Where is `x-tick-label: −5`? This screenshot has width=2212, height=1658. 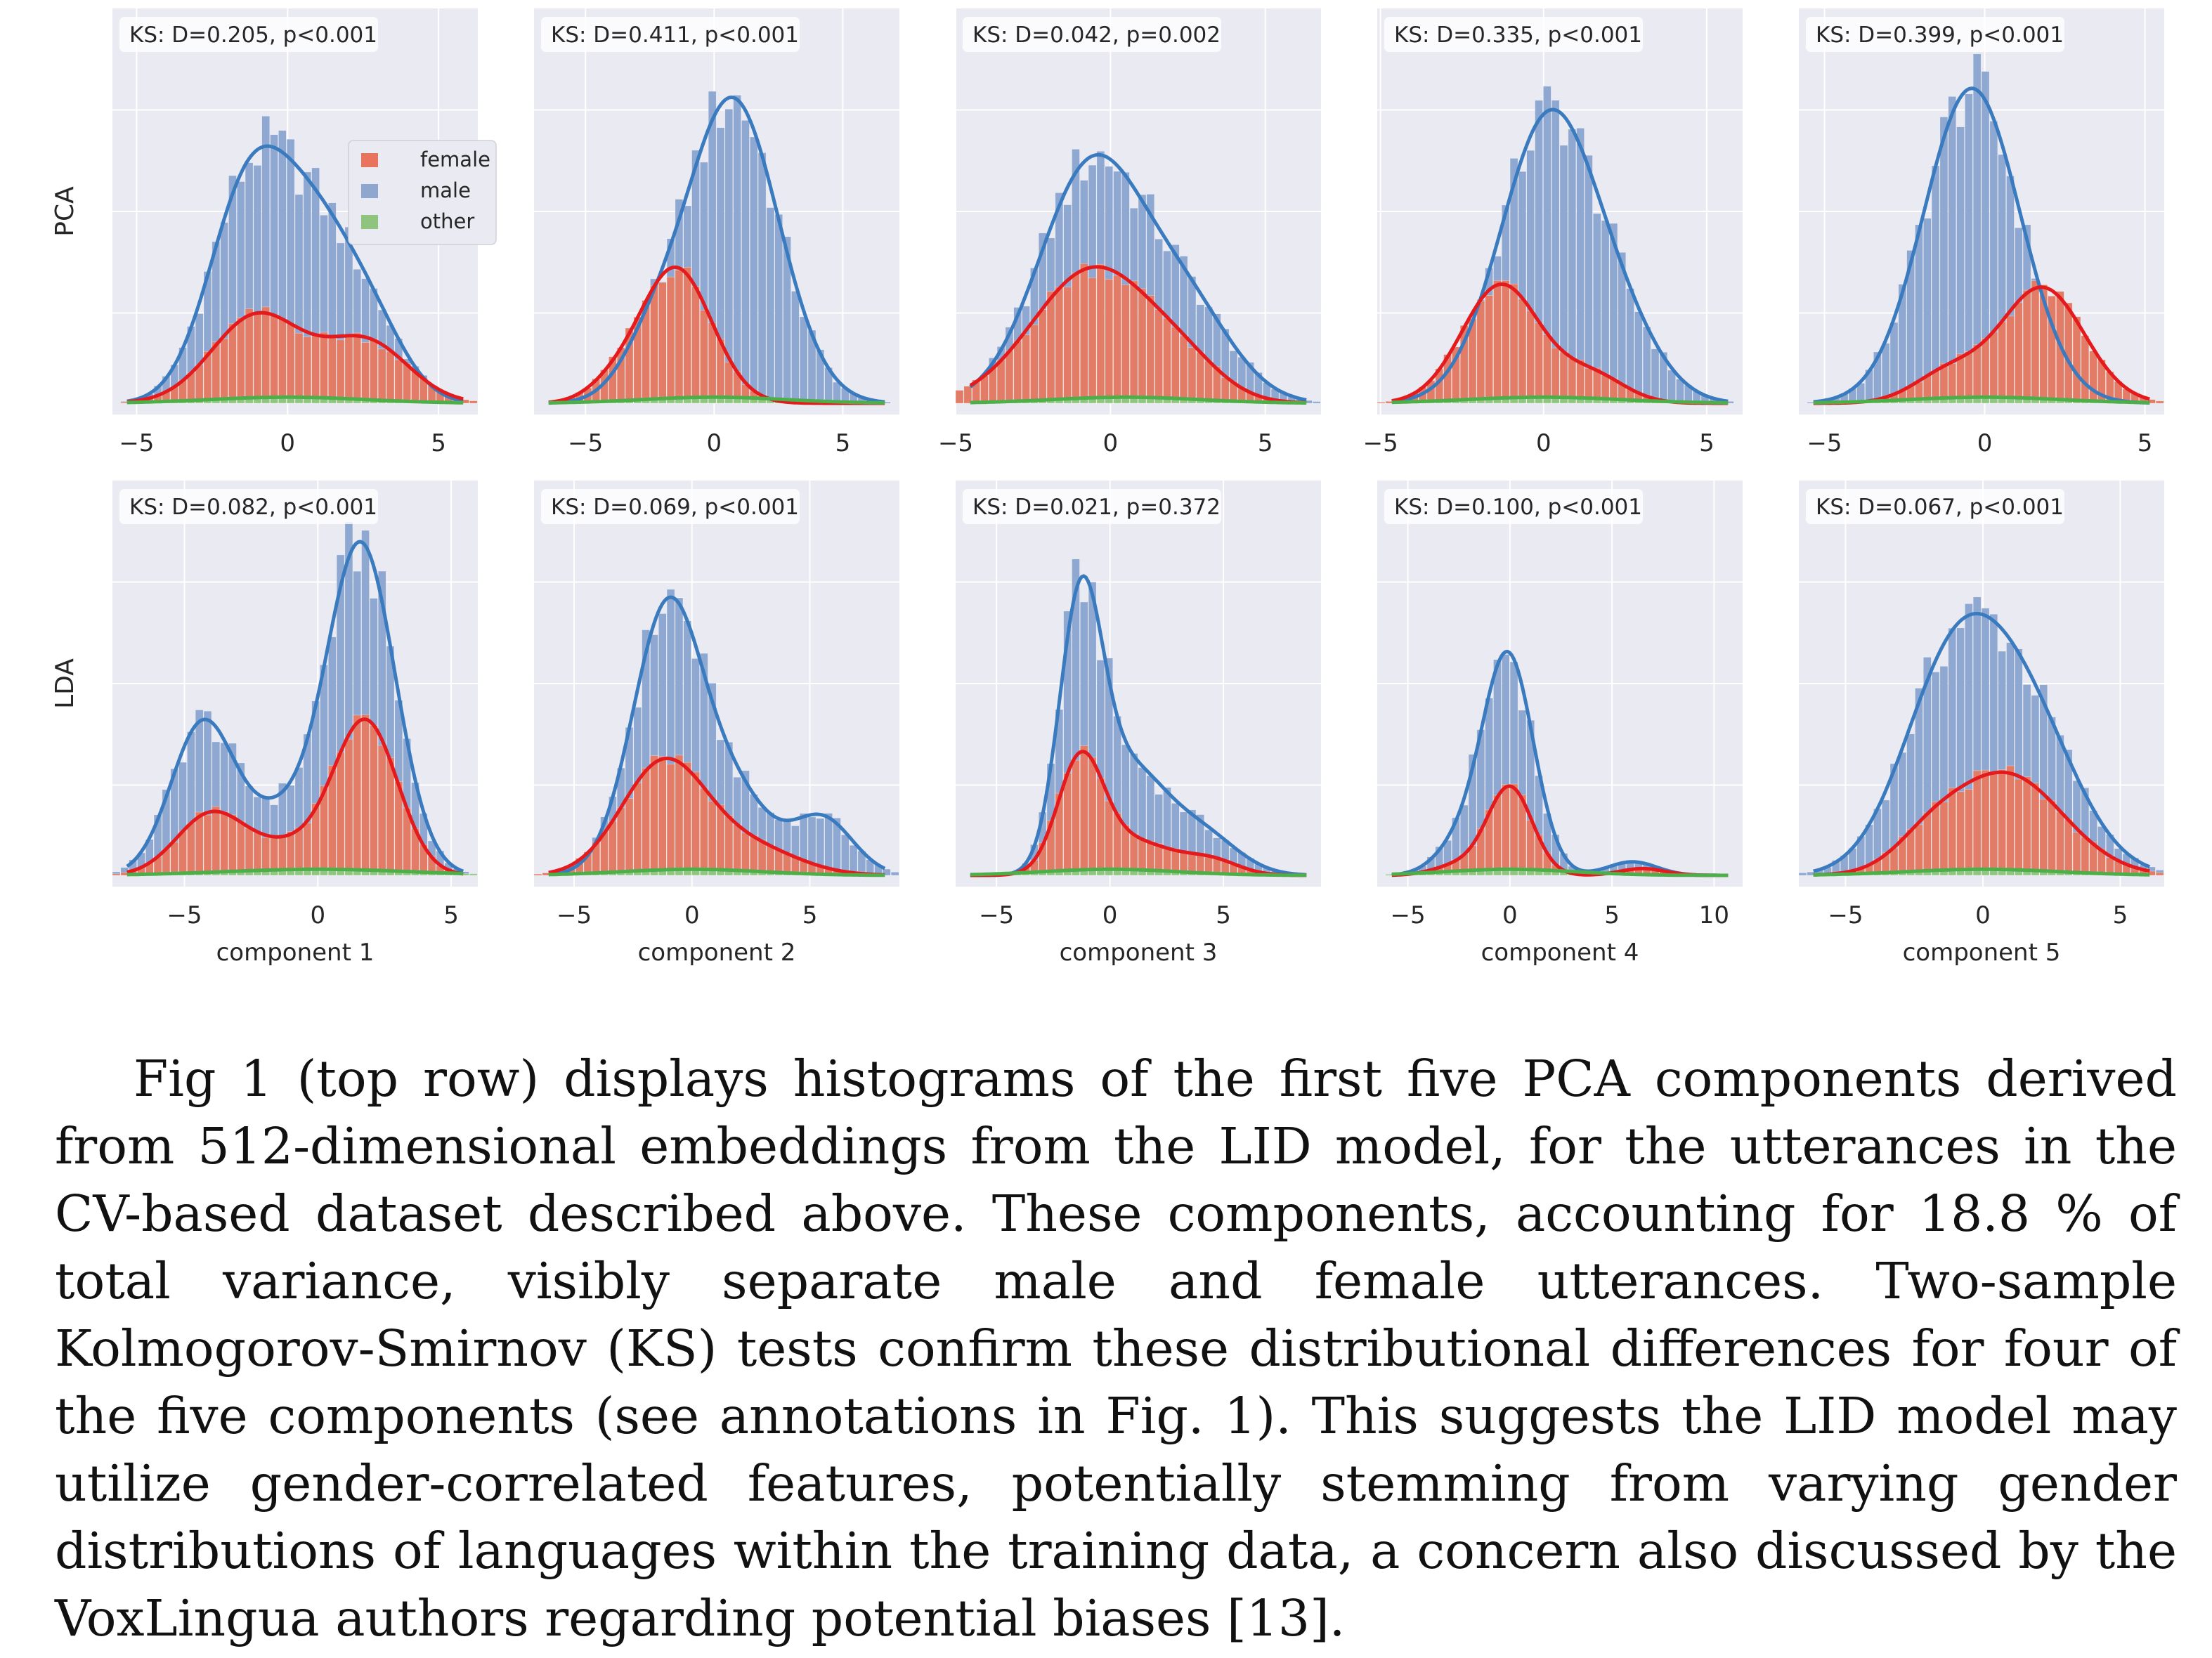
x-tick-label: −5 is located at coordinates (1845, 915).